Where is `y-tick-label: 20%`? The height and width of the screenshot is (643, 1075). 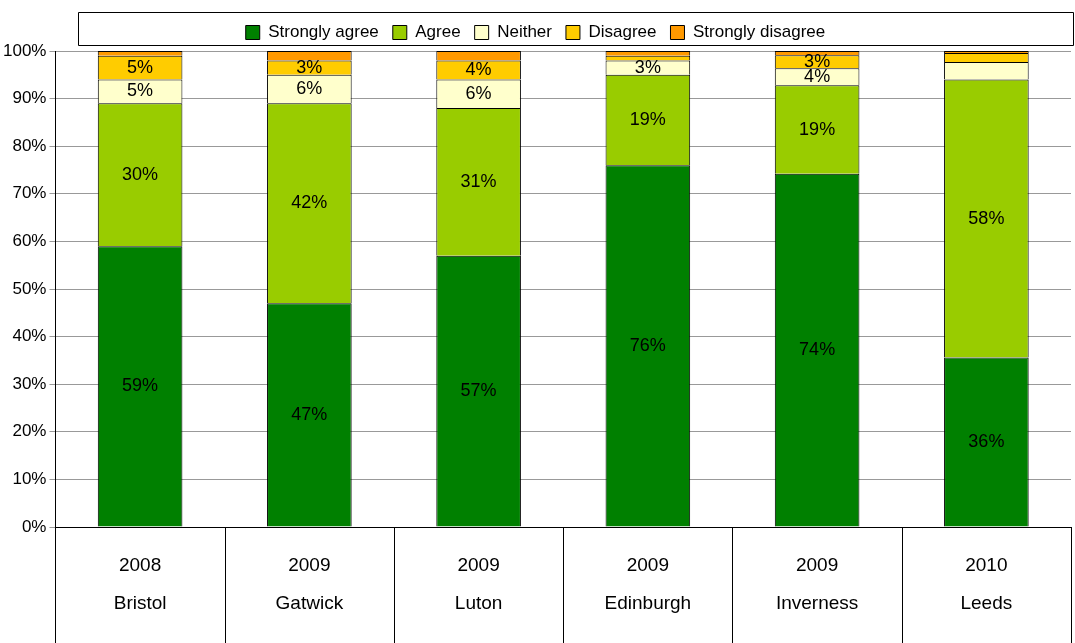 y-tick-label: 20% is located at coordinates (29, 431).